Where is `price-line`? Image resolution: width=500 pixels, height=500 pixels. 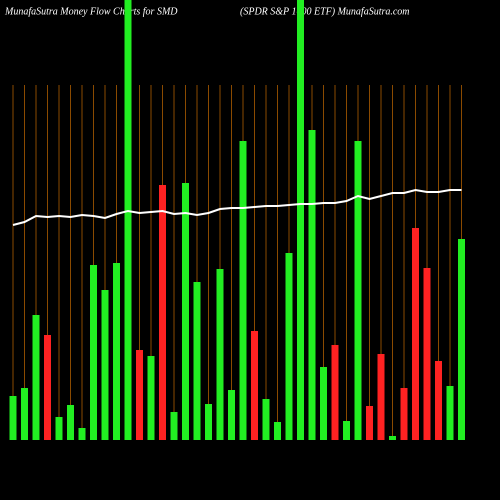 price-line is located at coordinates (237, 207).